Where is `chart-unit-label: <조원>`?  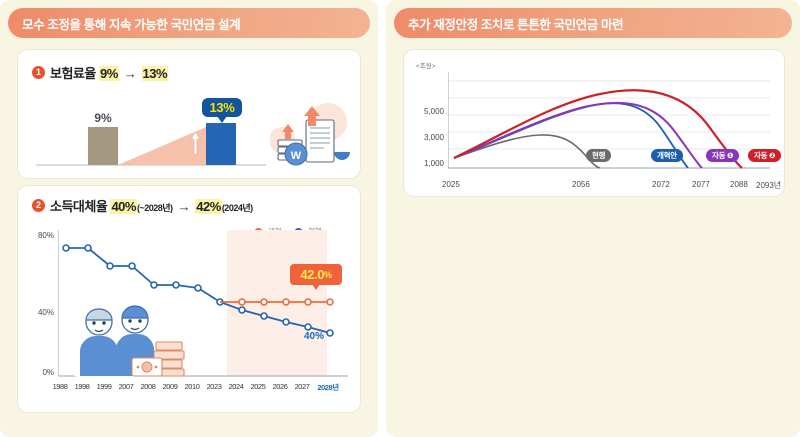
chart-unit-label: <조원> is located at coordinates (426, 66).